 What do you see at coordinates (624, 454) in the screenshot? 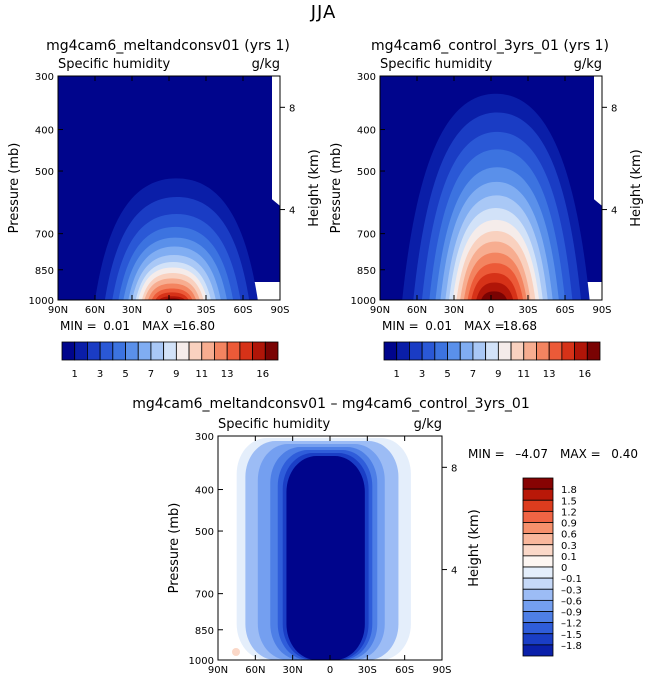
I see `max-value: 0.40` at bounding box center [624, 454].